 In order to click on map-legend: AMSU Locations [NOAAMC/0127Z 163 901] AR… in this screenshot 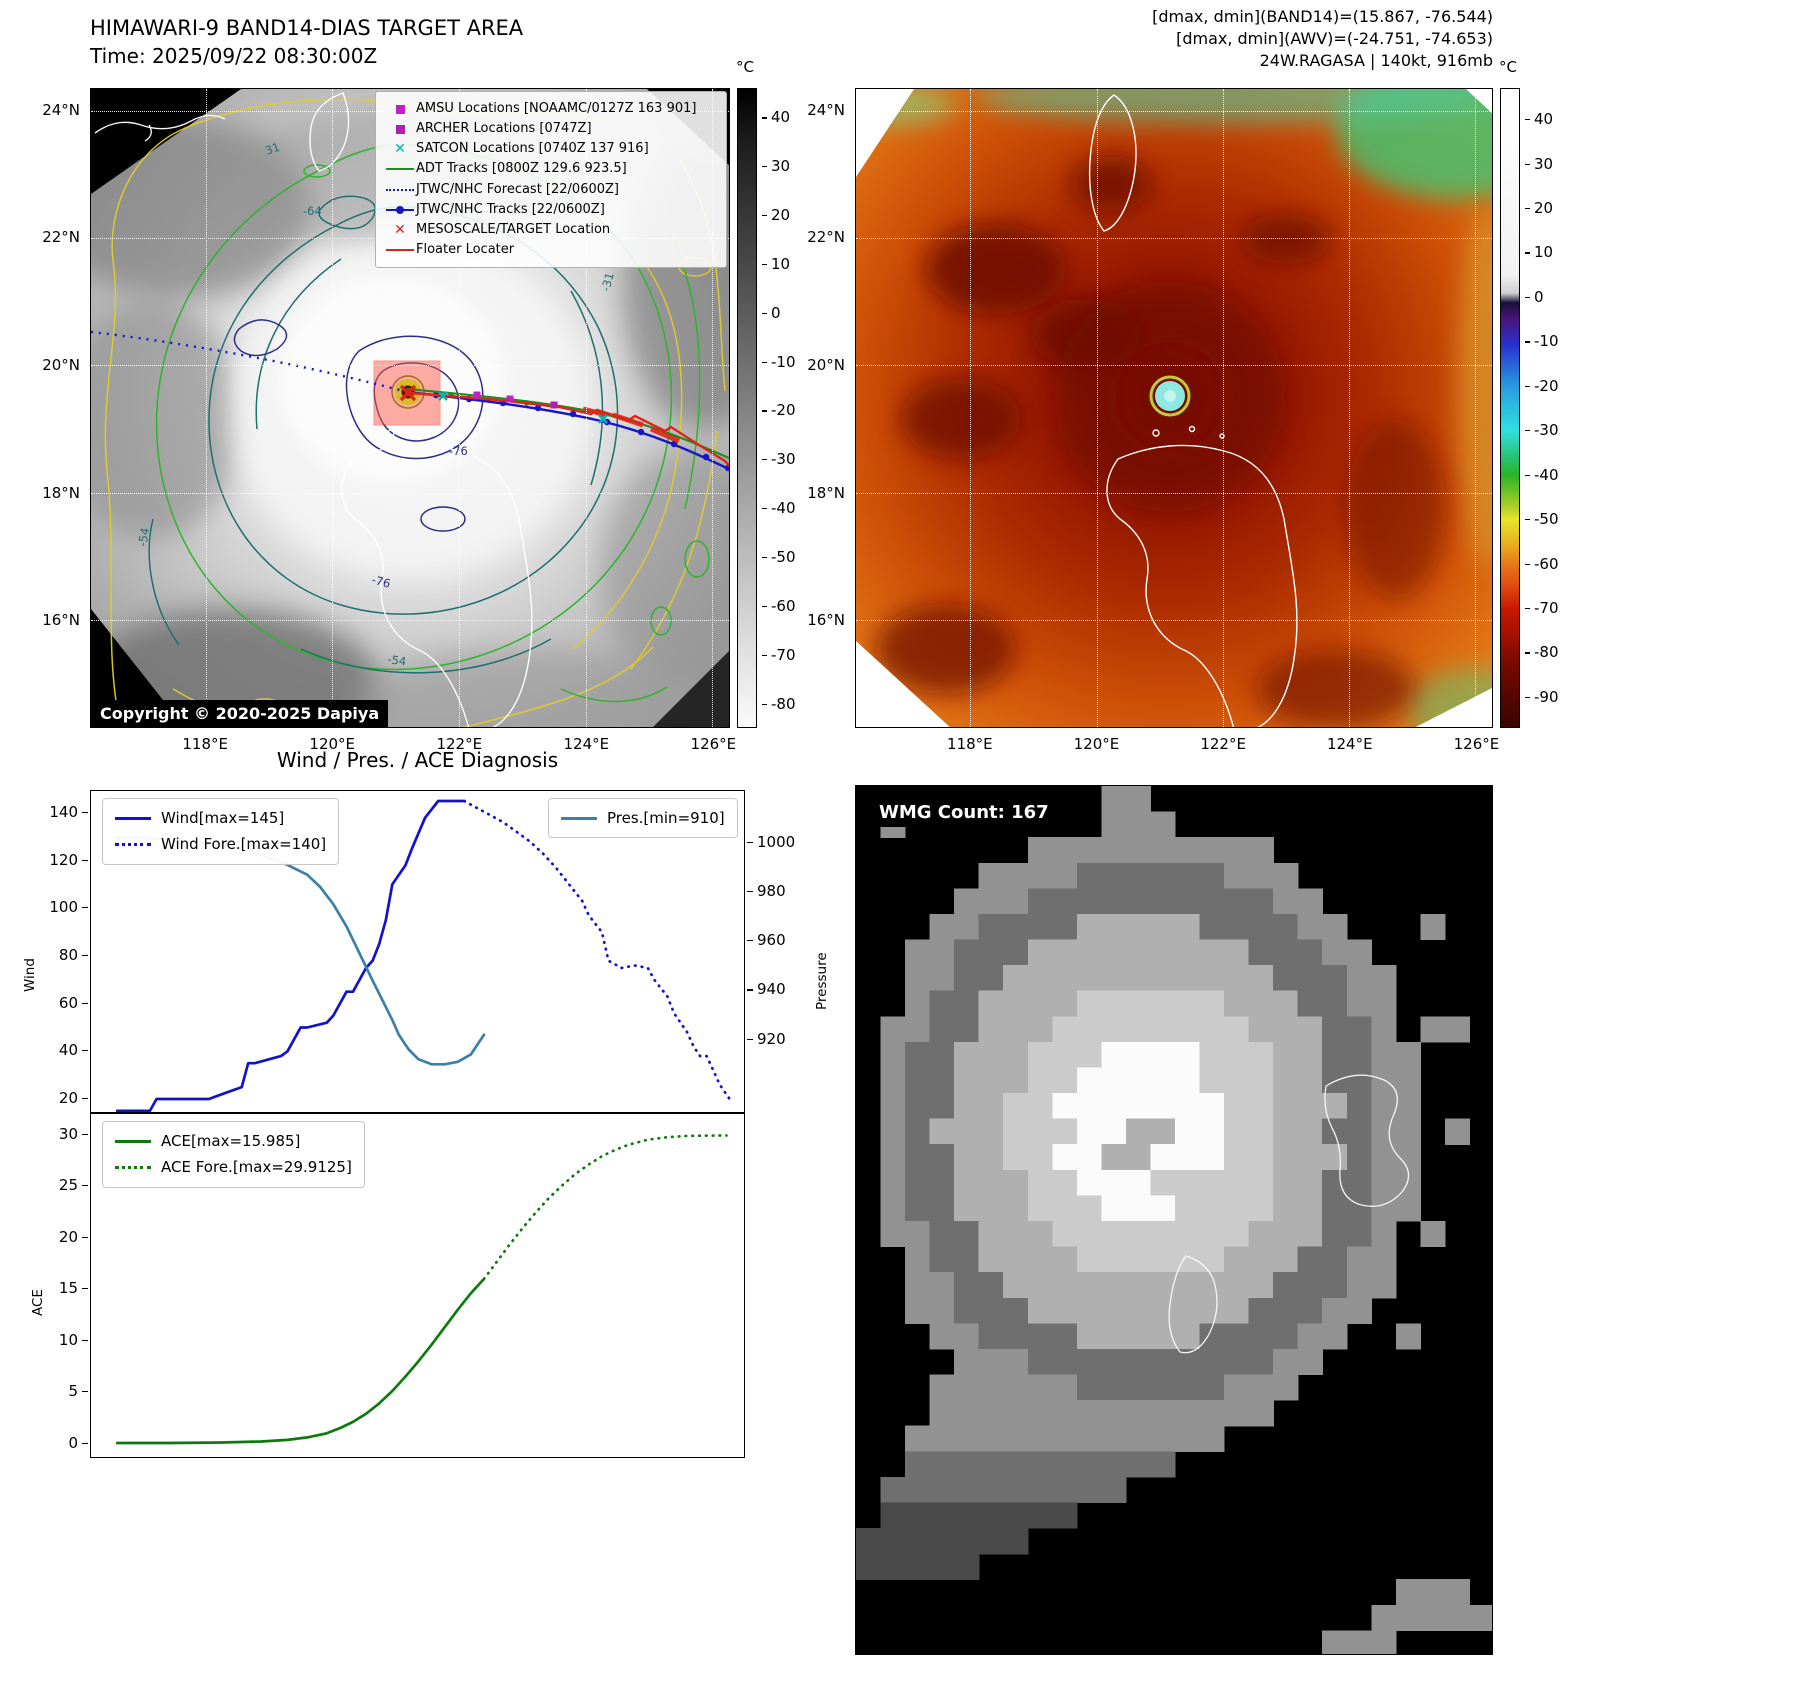, I will do `click(551, 180)`.